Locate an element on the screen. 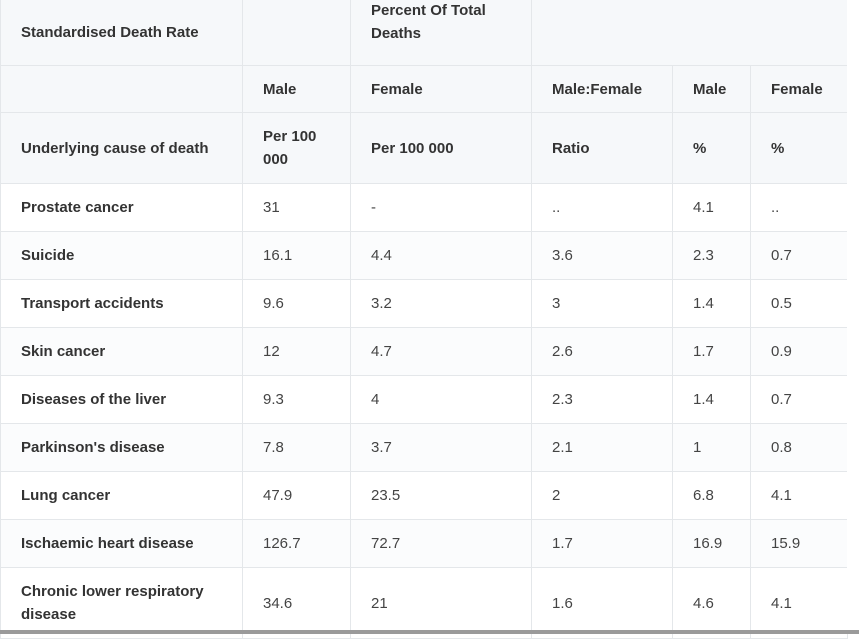 This screenshot has height=639, width=859. female-rate-cell: 4.7 is located at coordinates (441, 351).